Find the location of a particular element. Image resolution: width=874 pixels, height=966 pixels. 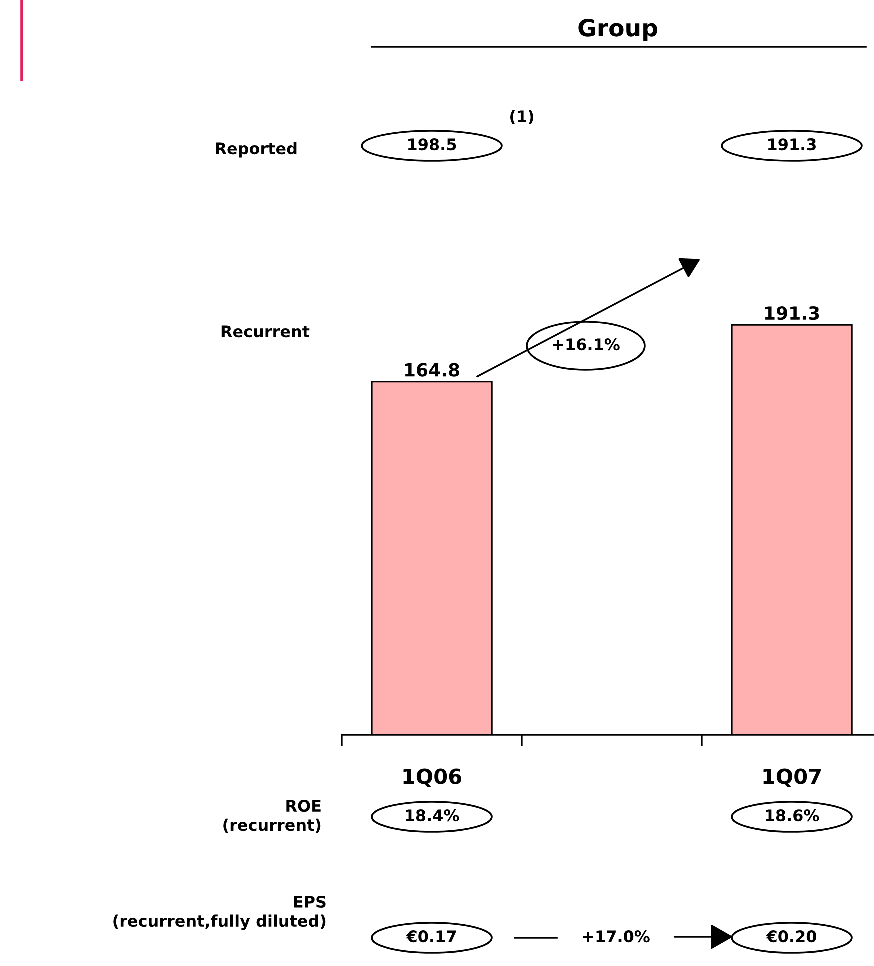

text: EPS (recurrent,fully diluted) is located at coordinates (220, 913).